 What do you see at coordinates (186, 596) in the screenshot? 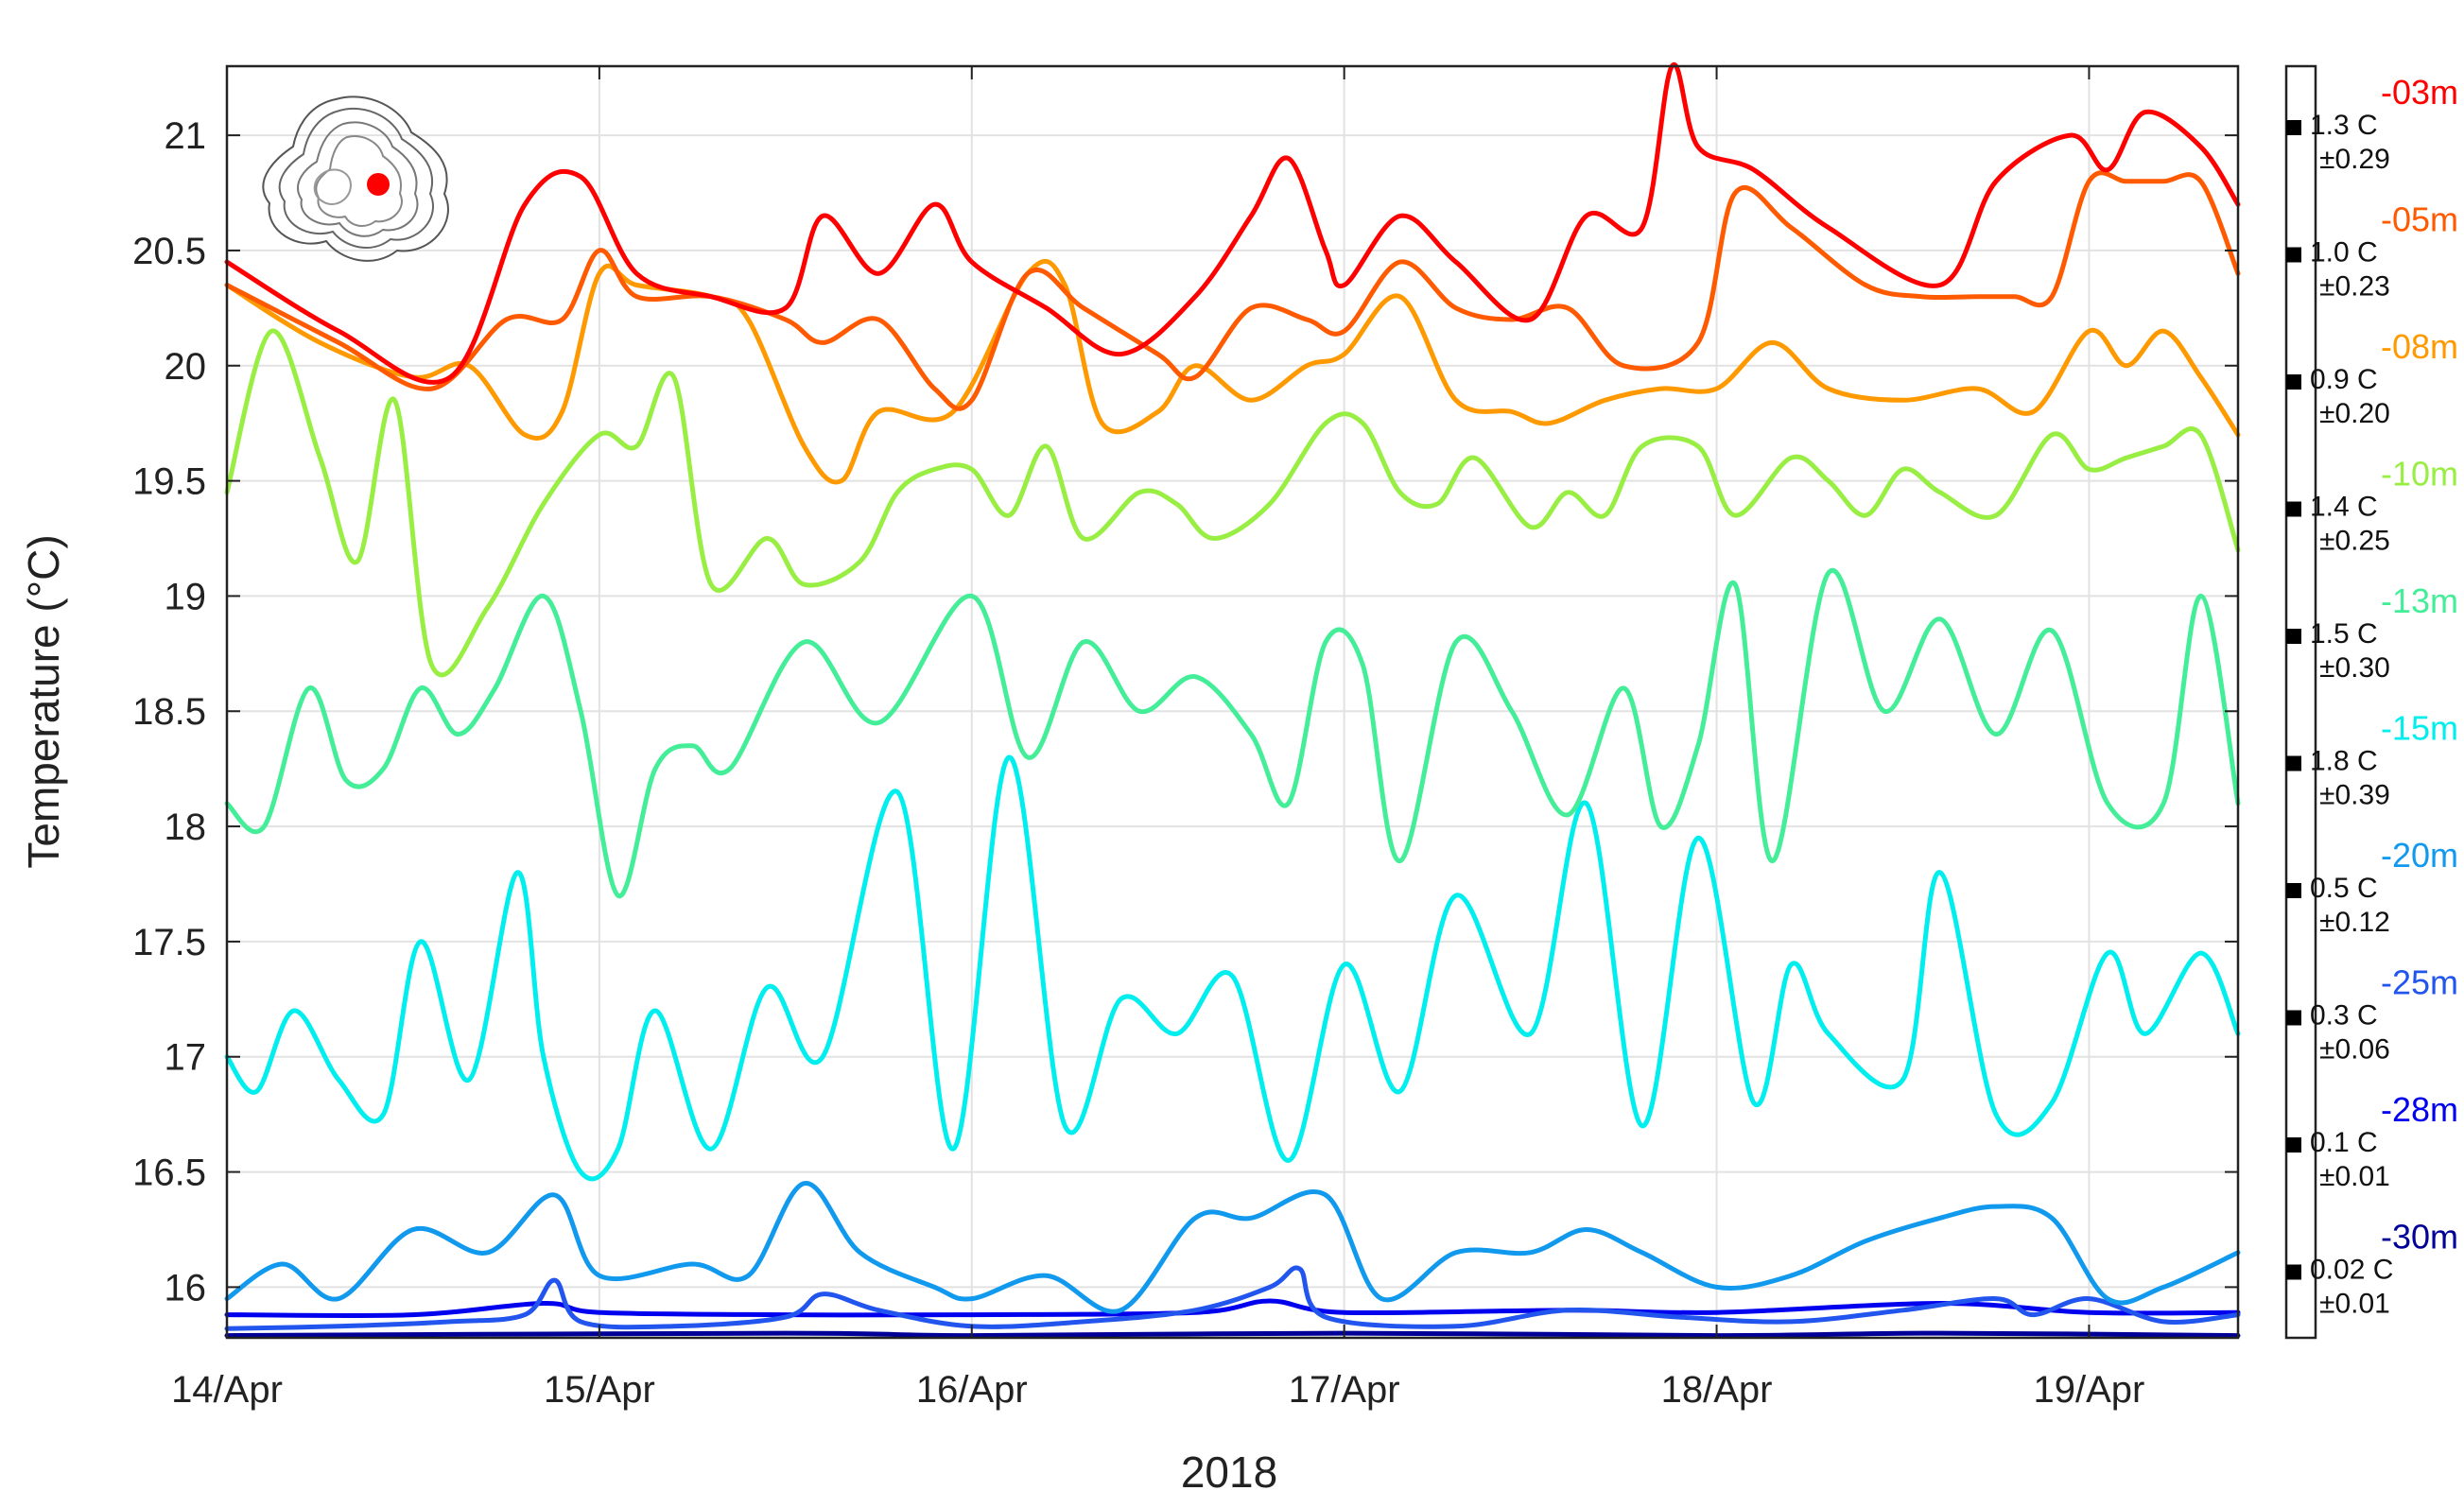
I see `y-tick-label: 19` at bounding box center [186, 596].